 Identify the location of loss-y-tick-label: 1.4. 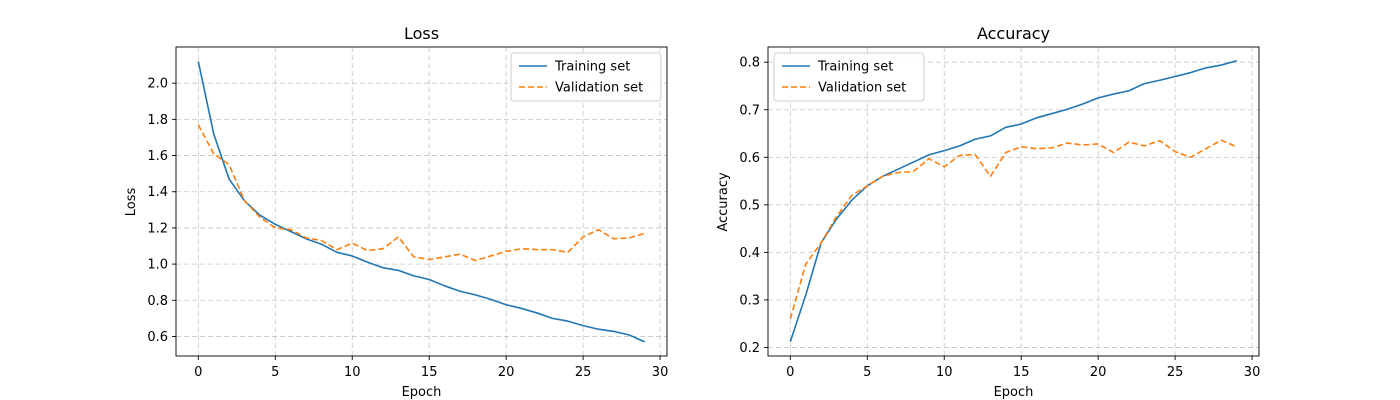
(157, 192).